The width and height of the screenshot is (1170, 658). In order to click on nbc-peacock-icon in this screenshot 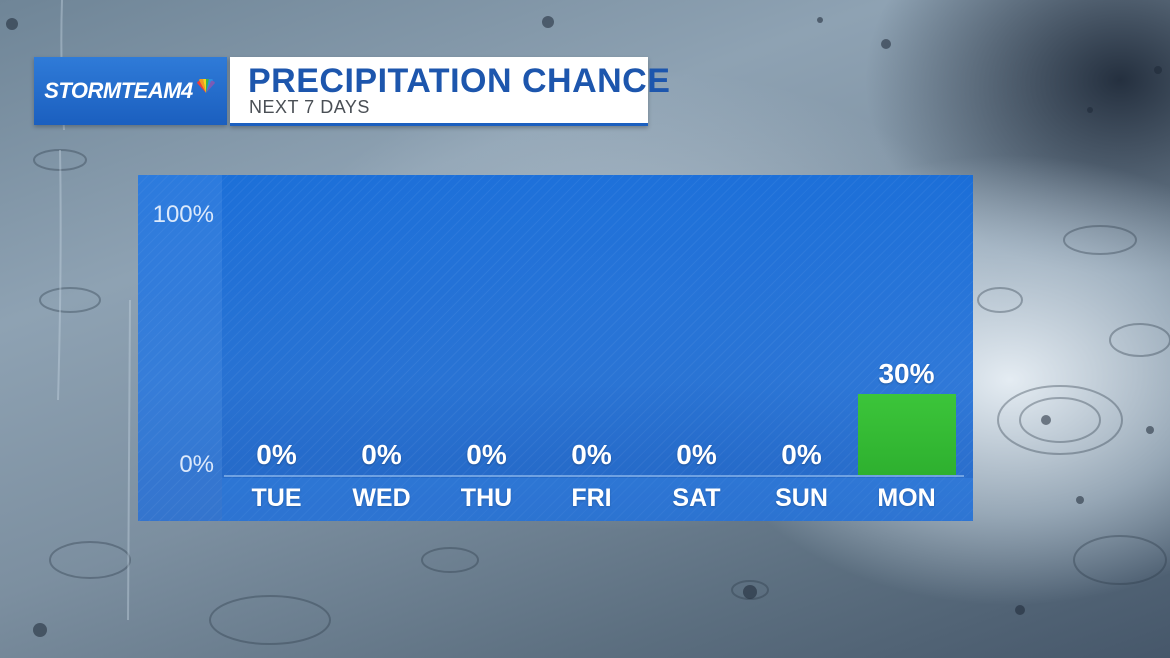, I will do `click(205, 86)`.